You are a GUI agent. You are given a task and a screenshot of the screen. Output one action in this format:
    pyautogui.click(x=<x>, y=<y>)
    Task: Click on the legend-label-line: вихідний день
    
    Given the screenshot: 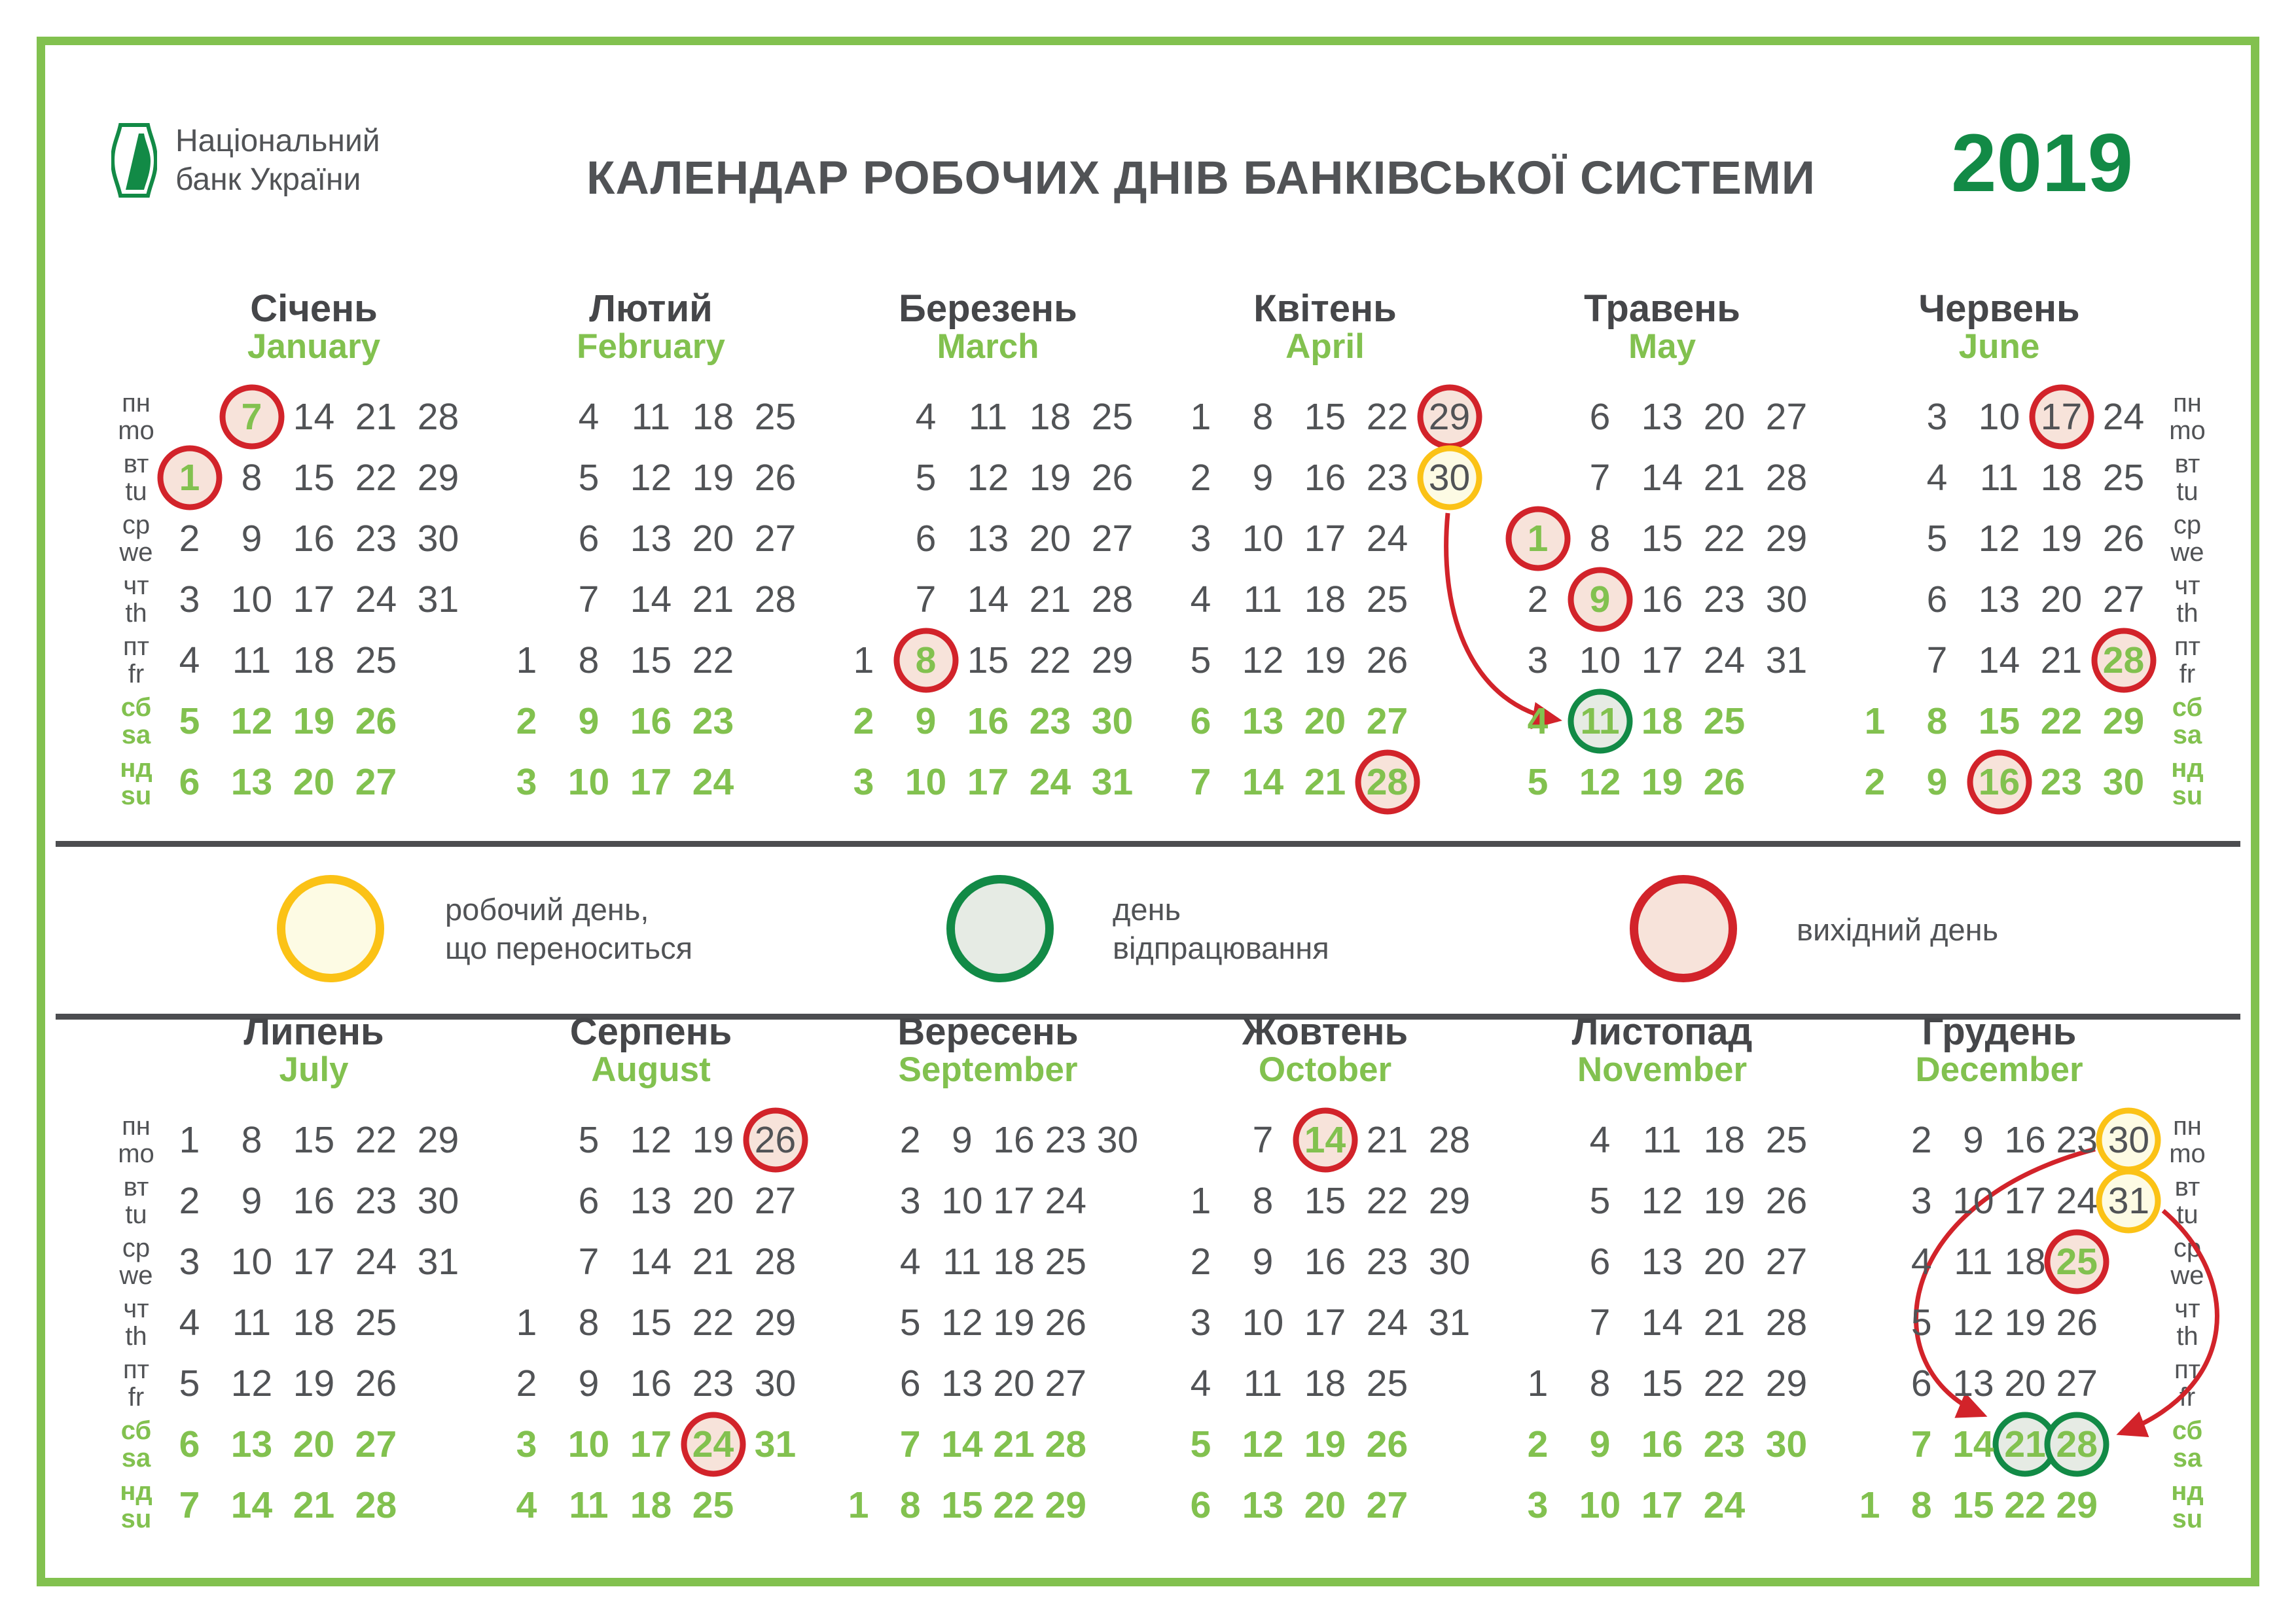 What is the action you would take?
    pyautogui.click(x=1898, y=930)
    